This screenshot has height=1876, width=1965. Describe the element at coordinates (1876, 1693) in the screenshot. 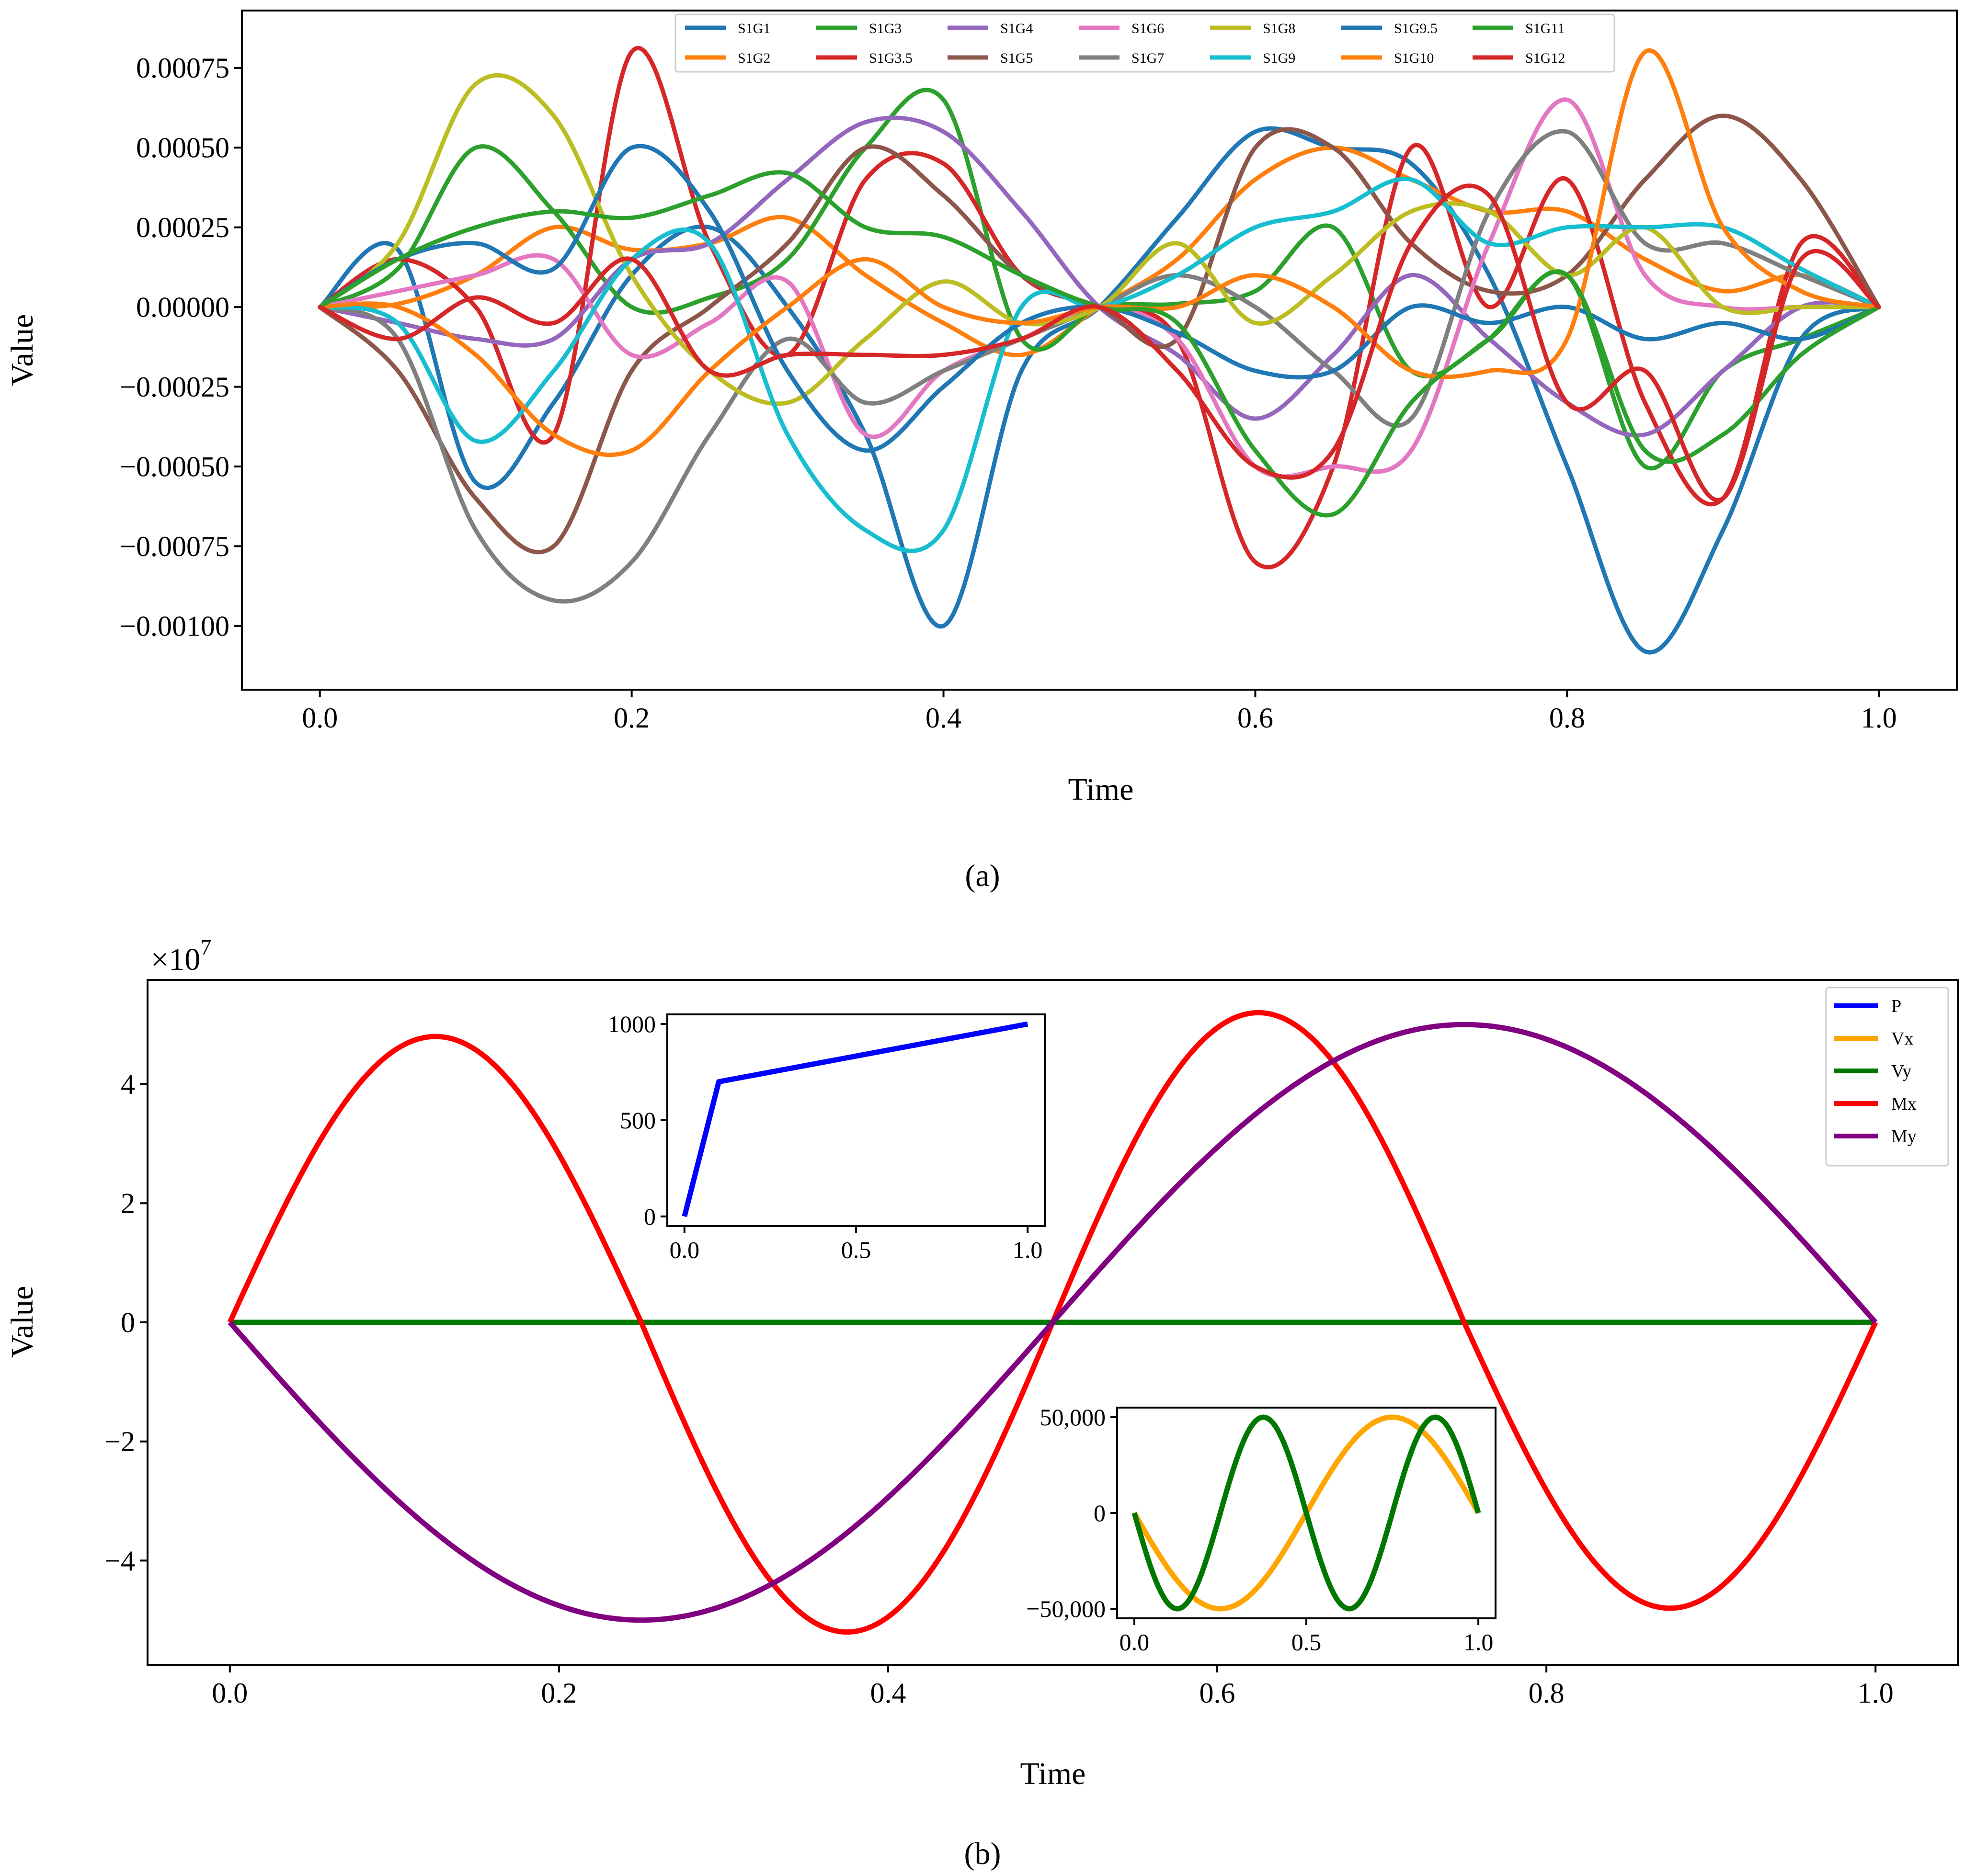

I see `panel-b-xtick-label: 1.0` at that location.